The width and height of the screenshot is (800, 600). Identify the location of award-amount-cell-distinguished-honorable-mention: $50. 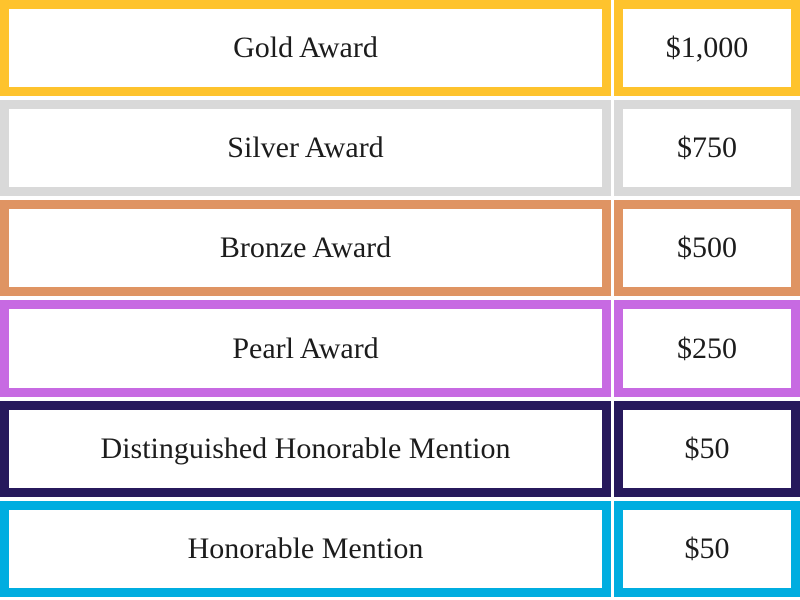
(707, 448).